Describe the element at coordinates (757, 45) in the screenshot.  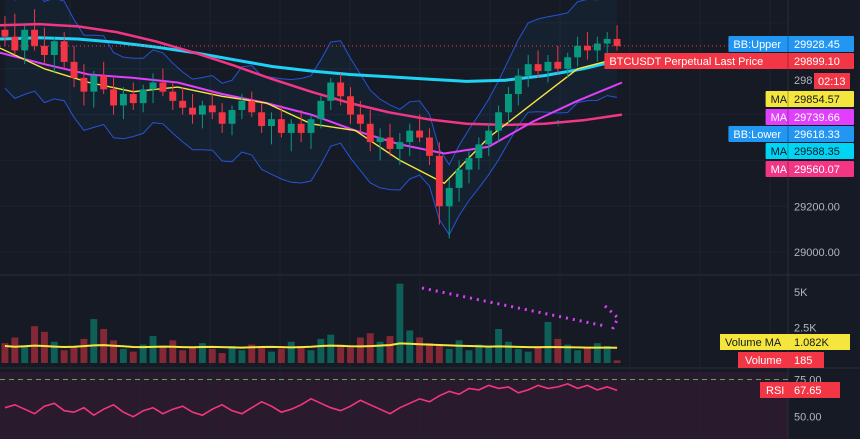
I see `bb-upper-tag-label: BB:Upper` at that location.